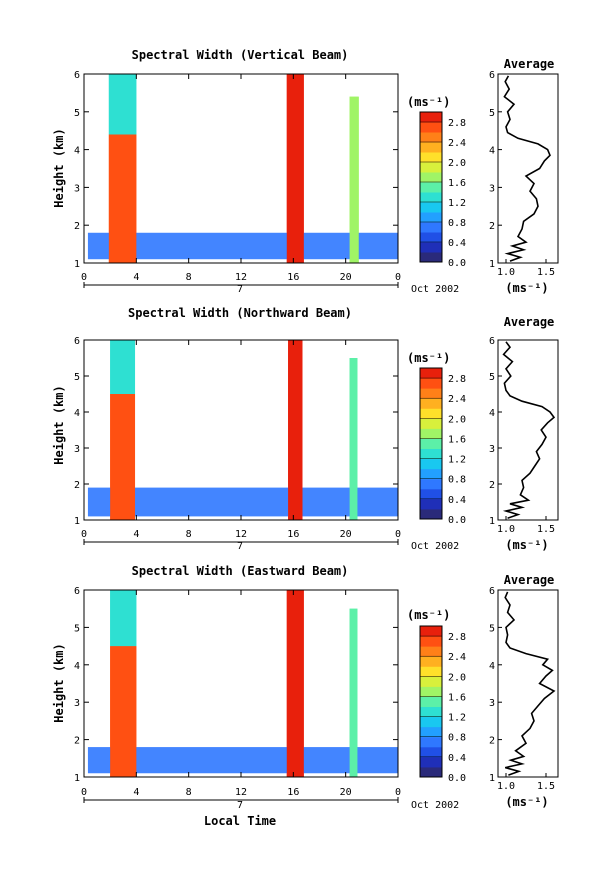 Image resolution: width=611 pixels, height=875 pixels. Describe the element at coordinates (457, 203) in the screenshot. I see `colorbar-tick-label: 1.2` at that location.